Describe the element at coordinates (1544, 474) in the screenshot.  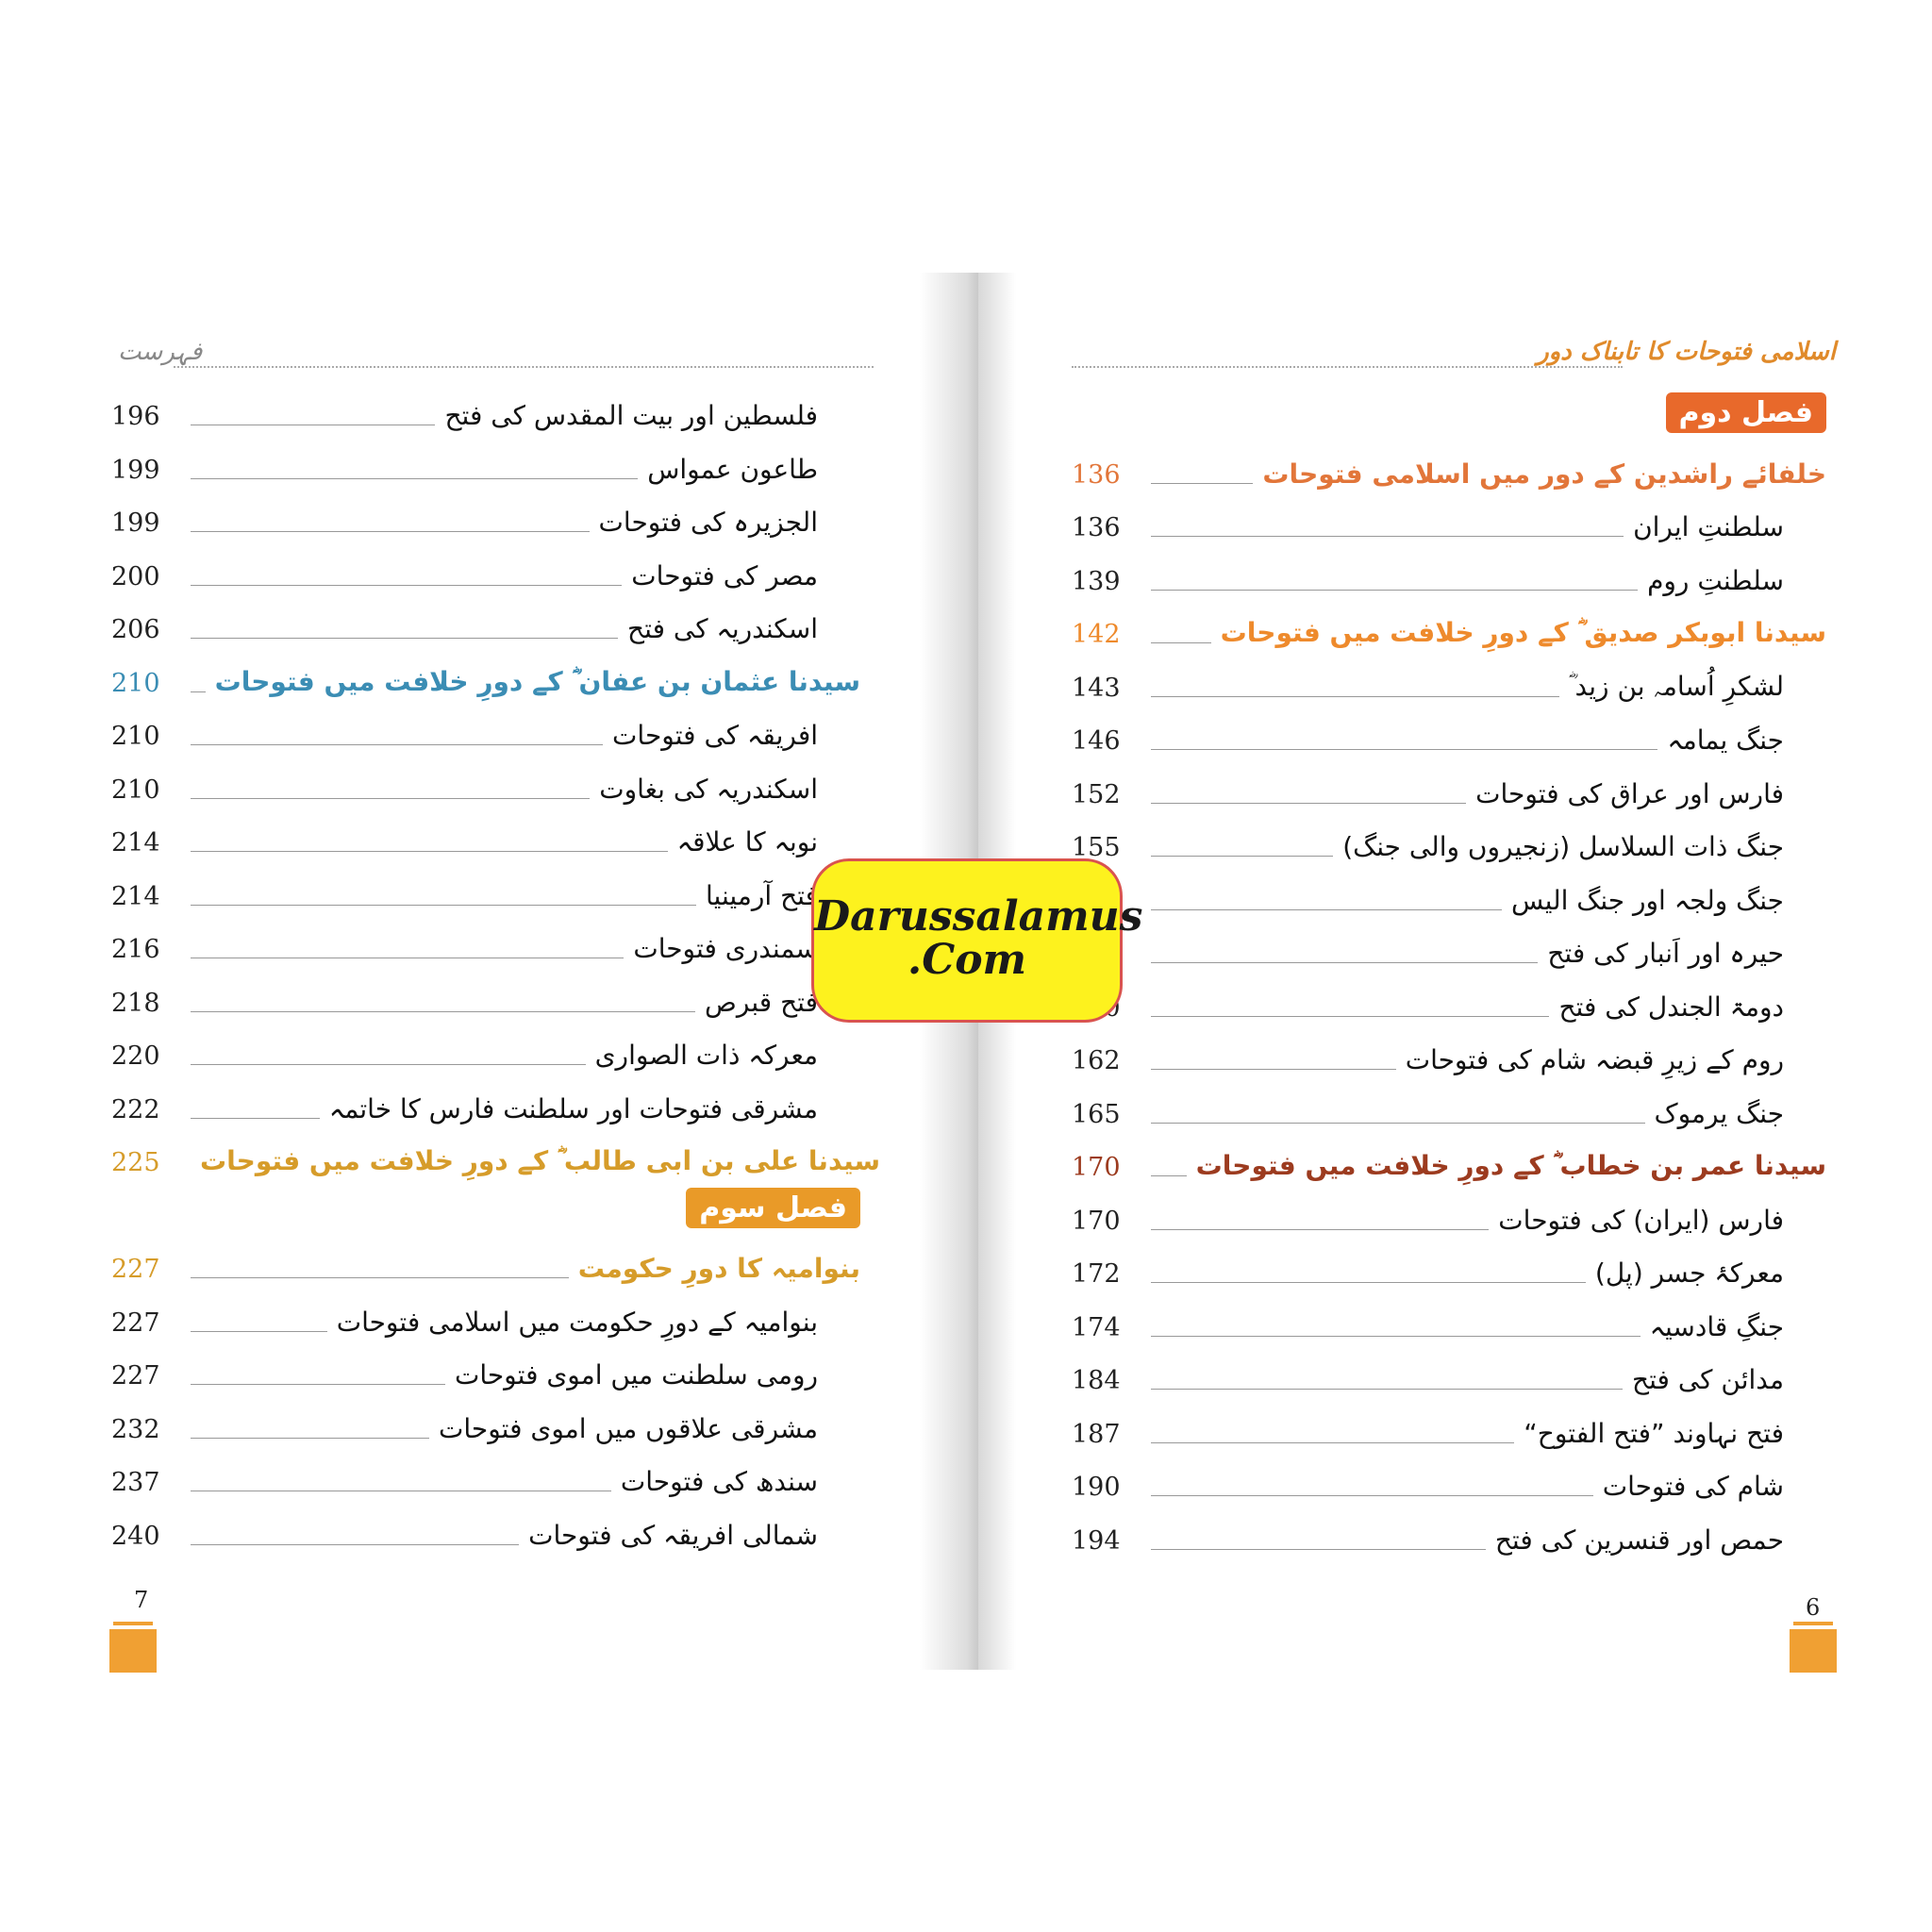
I see `entry-title: خلفائے راشدین کے دور میں اسلامی فتوحات` at that location.